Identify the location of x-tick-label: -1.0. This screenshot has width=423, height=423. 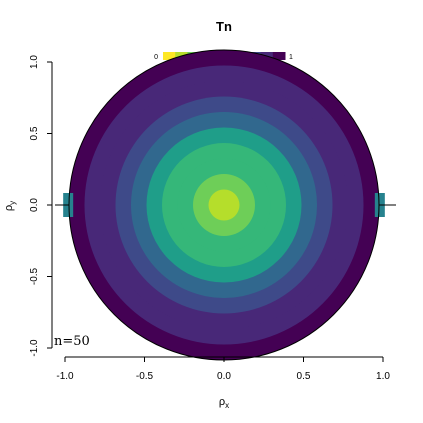
(65, 376).